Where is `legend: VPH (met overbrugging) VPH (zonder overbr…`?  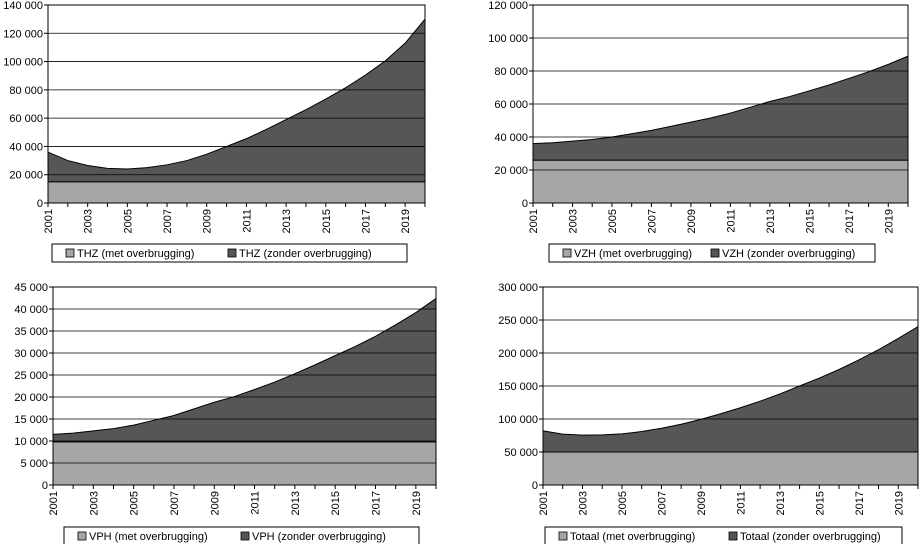
legend: VPH (met overbrugging) VPH (zonder overbr… is located at coordinates (241, 536).